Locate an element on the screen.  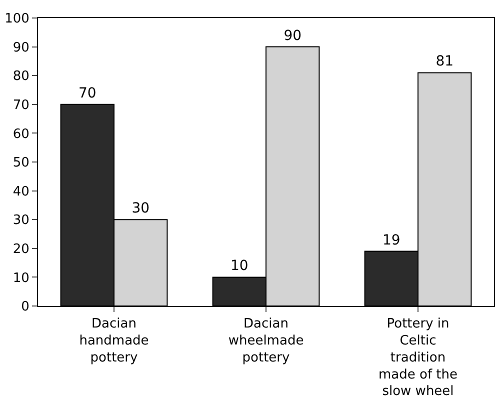
y-tick-label: 90 is located at coordinates (21, 48).